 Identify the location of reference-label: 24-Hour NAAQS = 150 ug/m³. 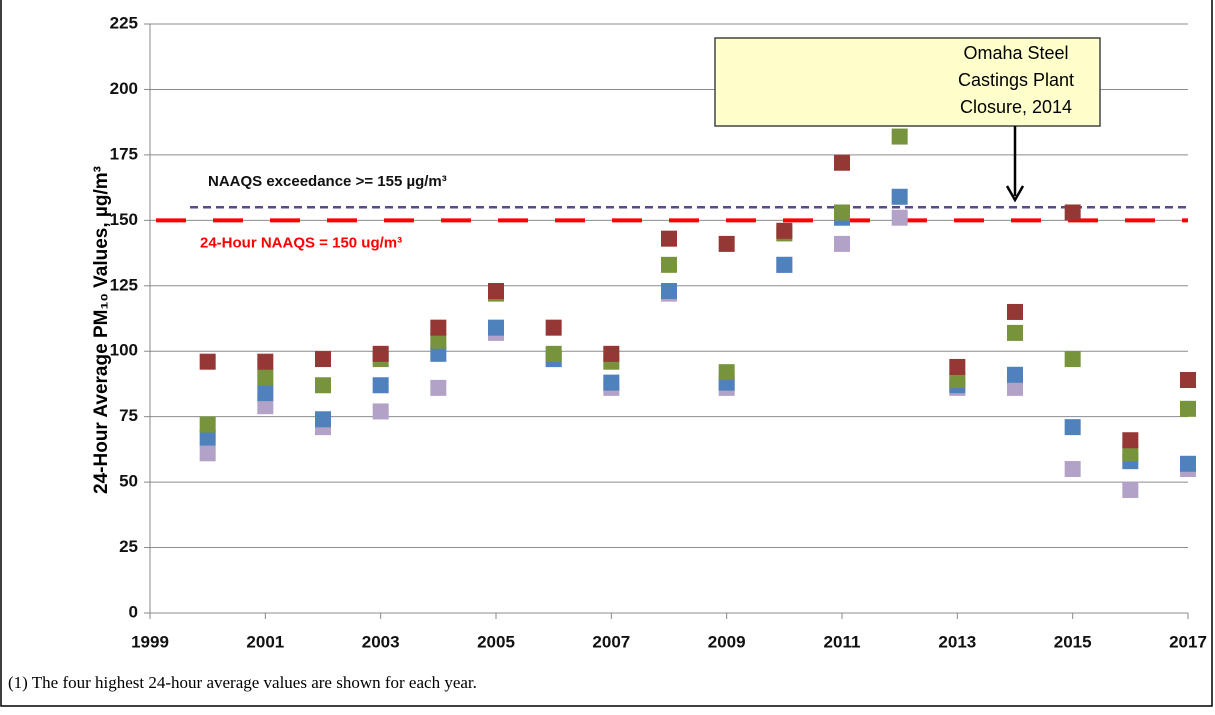
(301, 242).